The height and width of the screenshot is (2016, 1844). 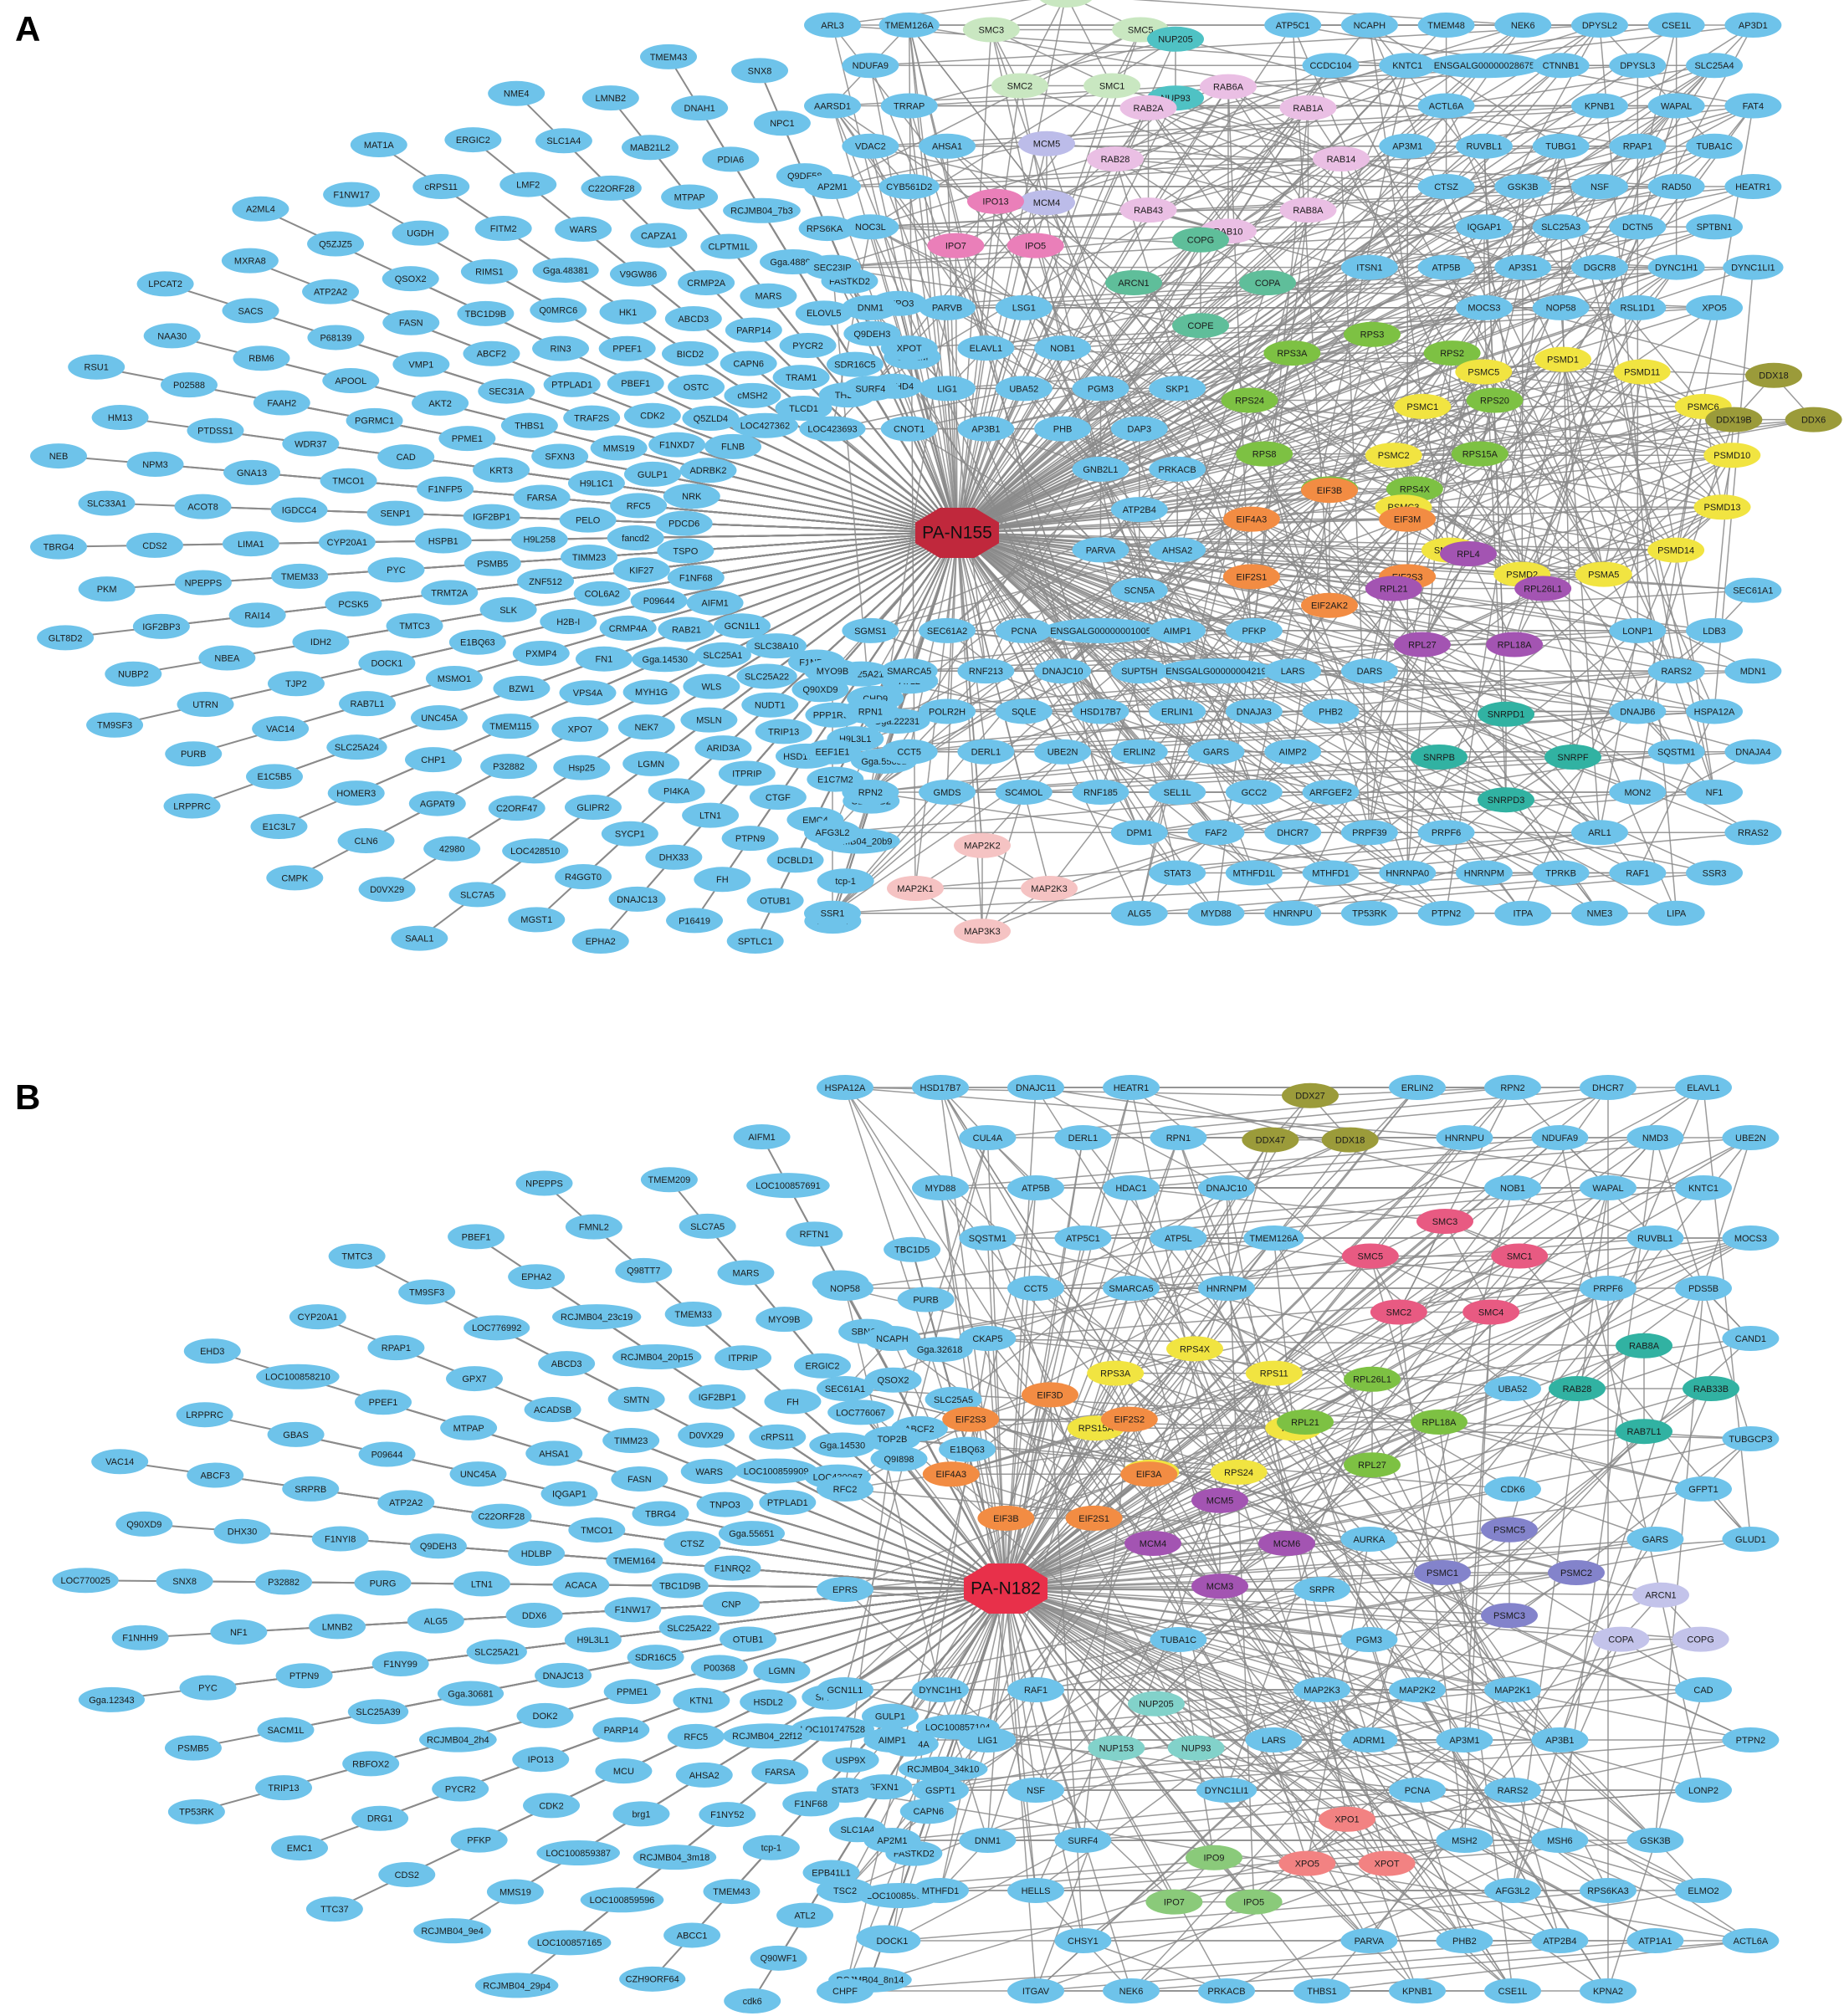 I want to click on node-label: EIF2S1, so click(x=1094, y=1519).